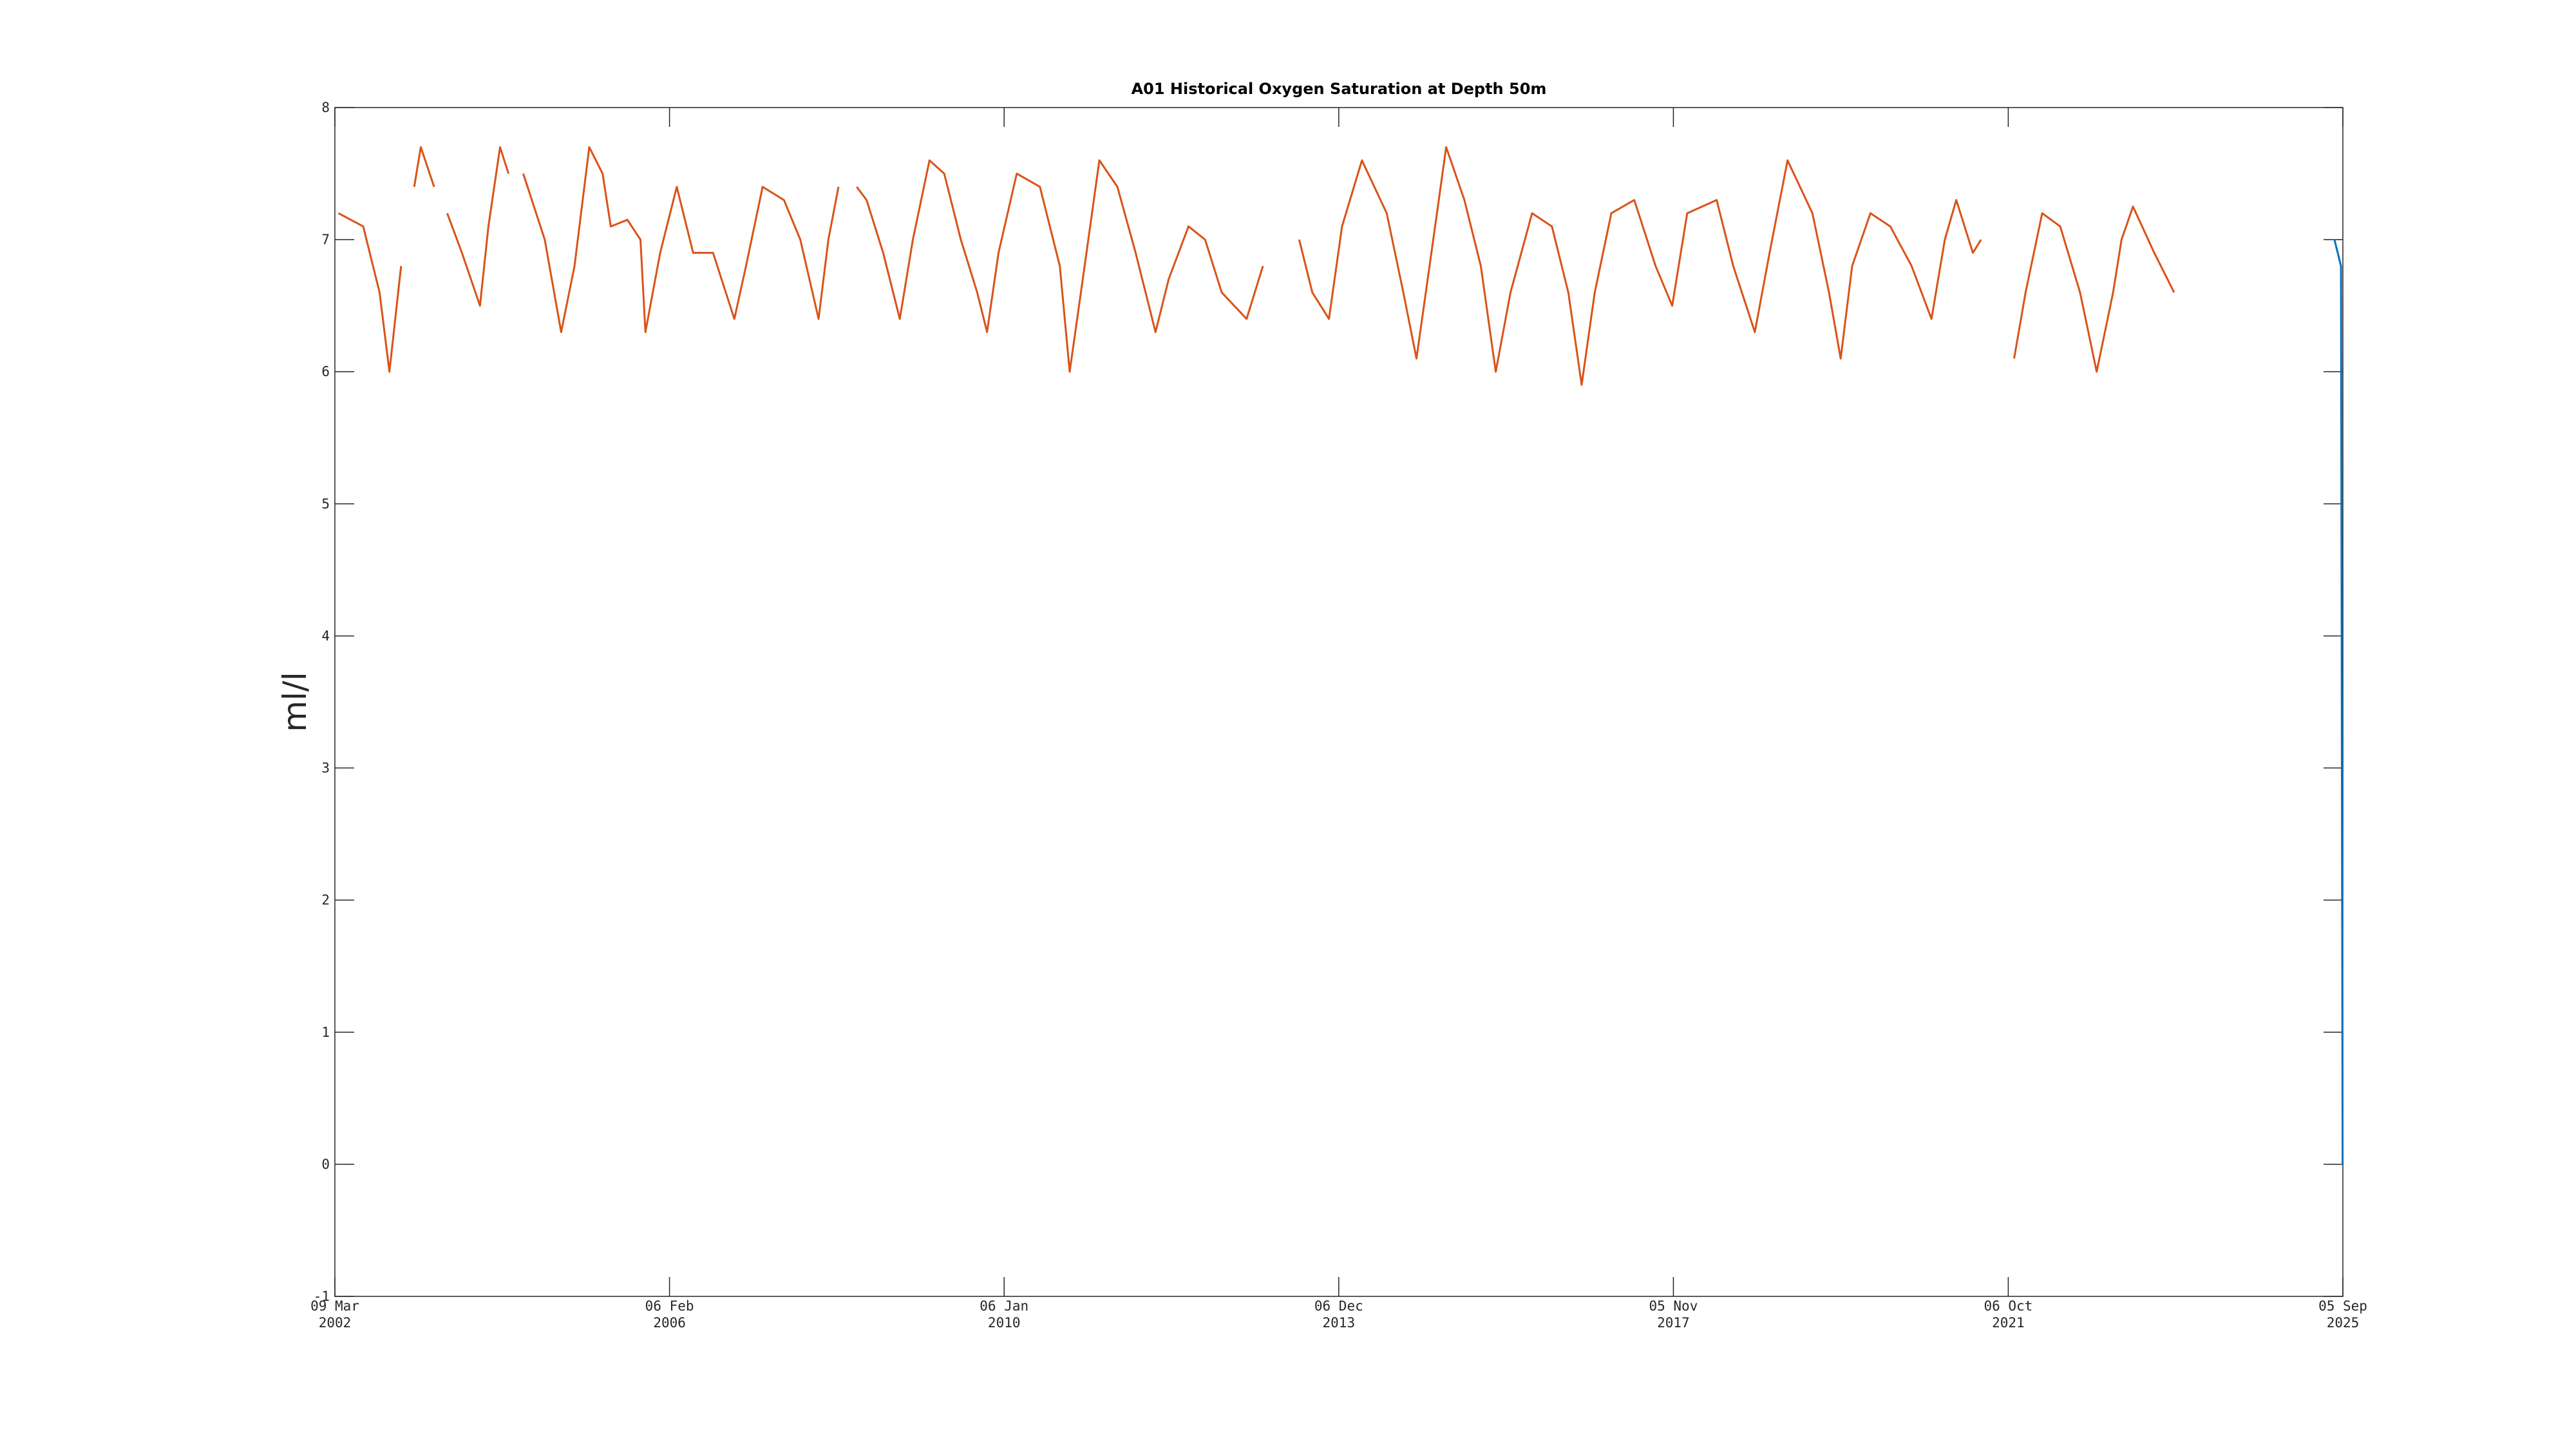  Describe the element at coordinates (669, 1323) in the screenshot. I see `x-tick-label: 2006` at that location.